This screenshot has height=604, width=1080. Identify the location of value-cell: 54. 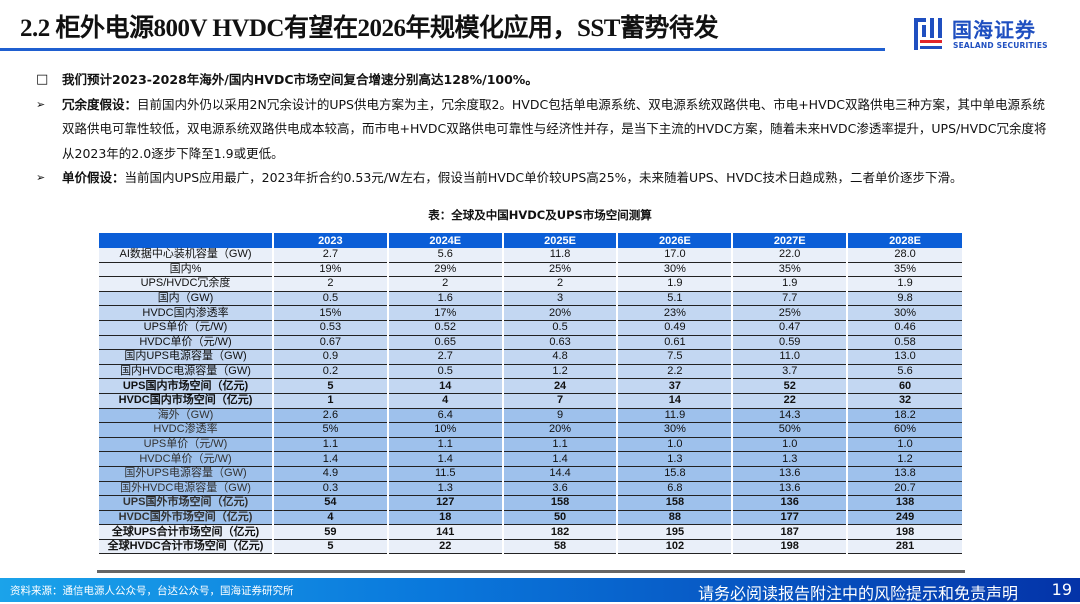
(330, 503).